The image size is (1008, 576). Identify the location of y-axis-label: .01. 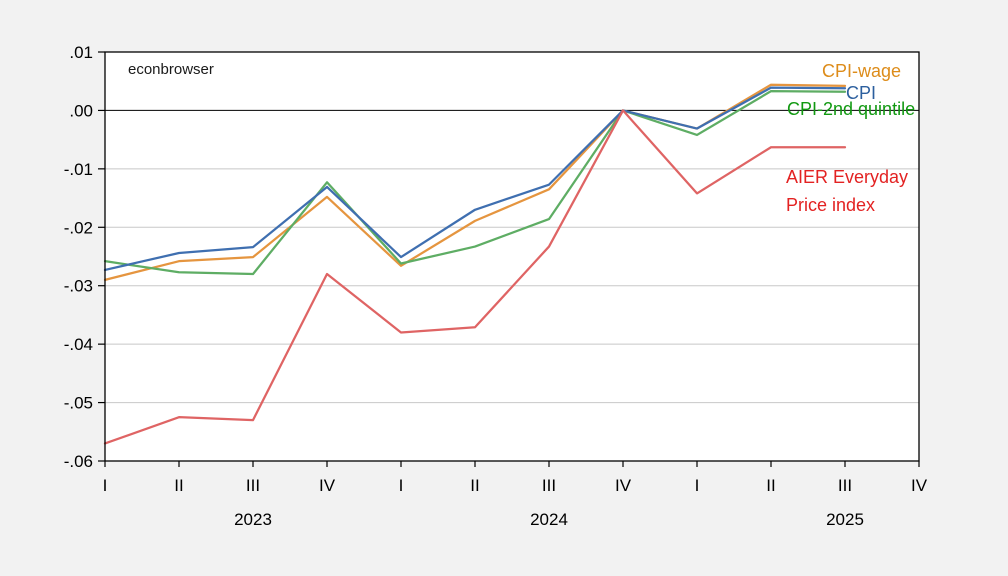
(81, 52).